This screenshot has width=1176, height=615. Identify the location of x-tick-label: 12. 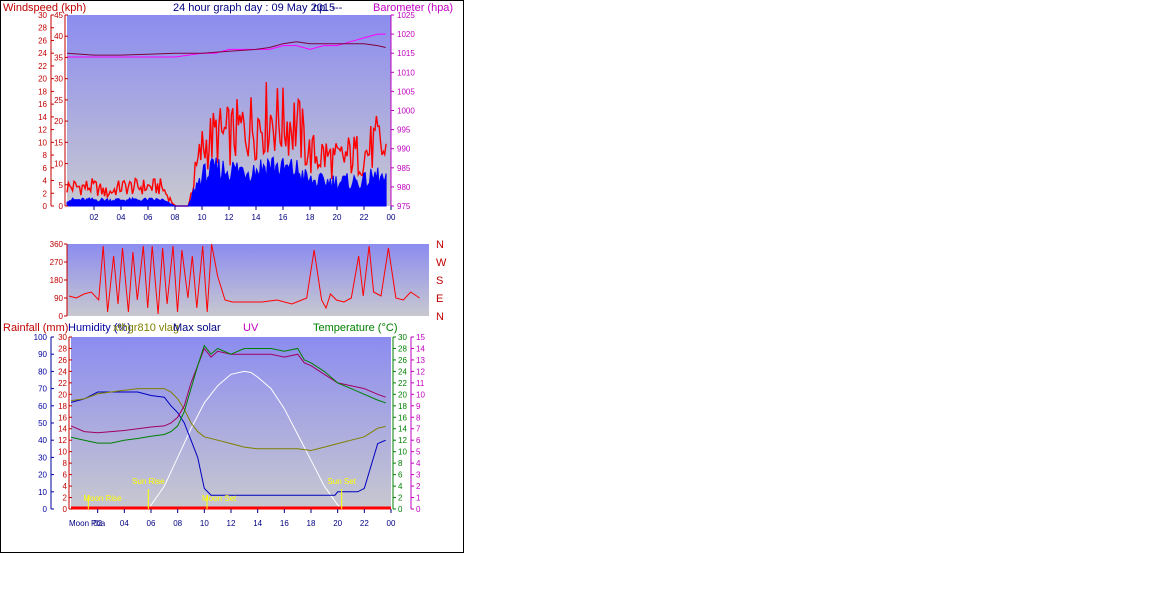
(231, 523).